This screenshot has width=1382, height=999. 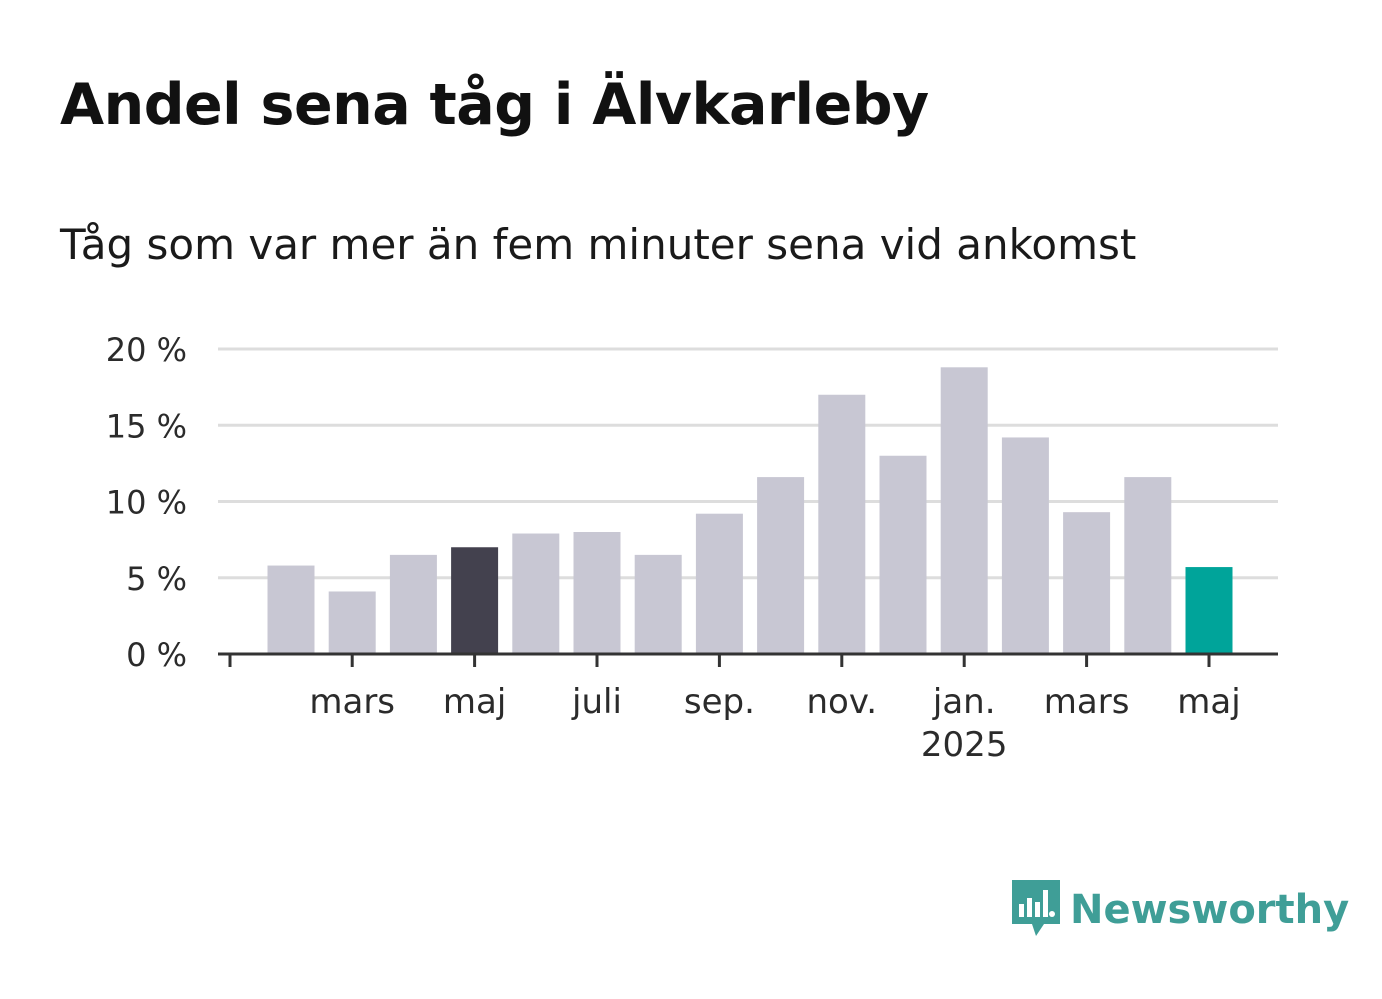 I want to click on x-axis, so click(x=748, y=659).